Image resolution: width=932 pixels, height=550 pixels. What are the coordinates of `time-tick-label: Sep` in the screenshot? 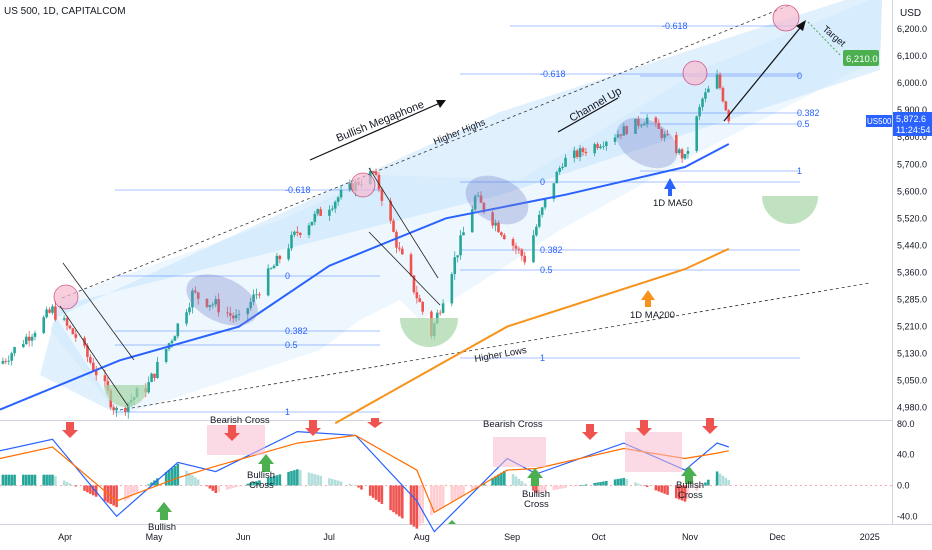 It's located at (512, 537).